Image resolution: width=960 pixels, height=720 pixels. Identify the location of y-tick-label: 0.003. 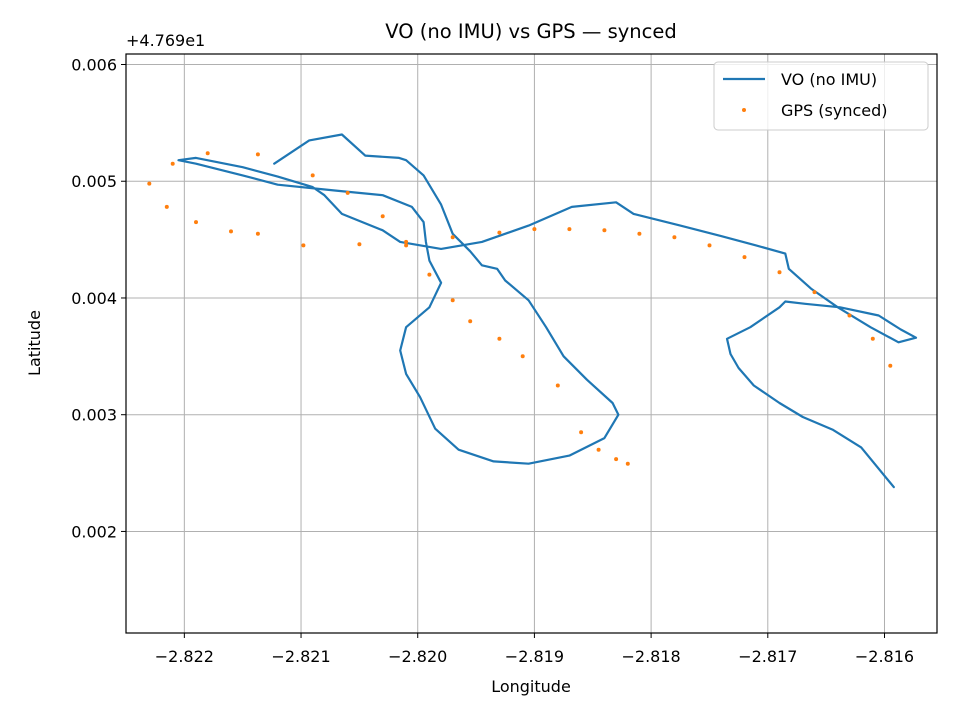
(94, 415).